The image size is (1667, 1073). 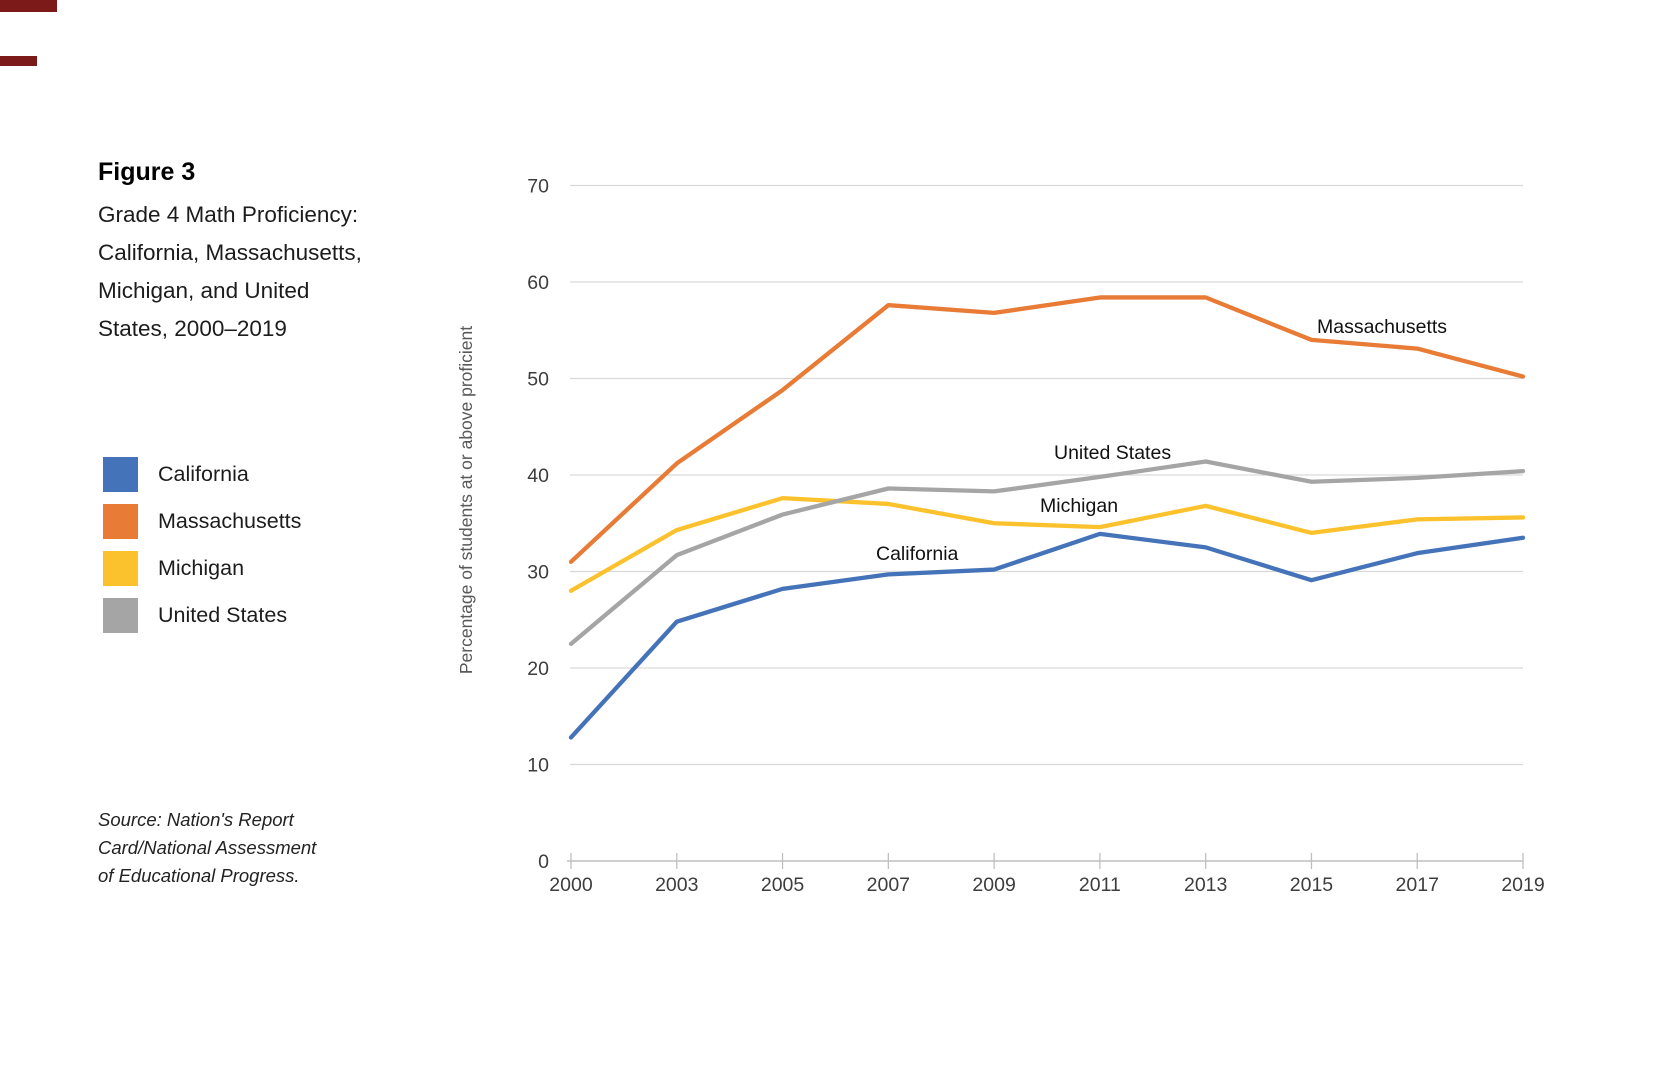 I want to click on x-tick-label-2019: 2019, so click(x=1522, y=885).